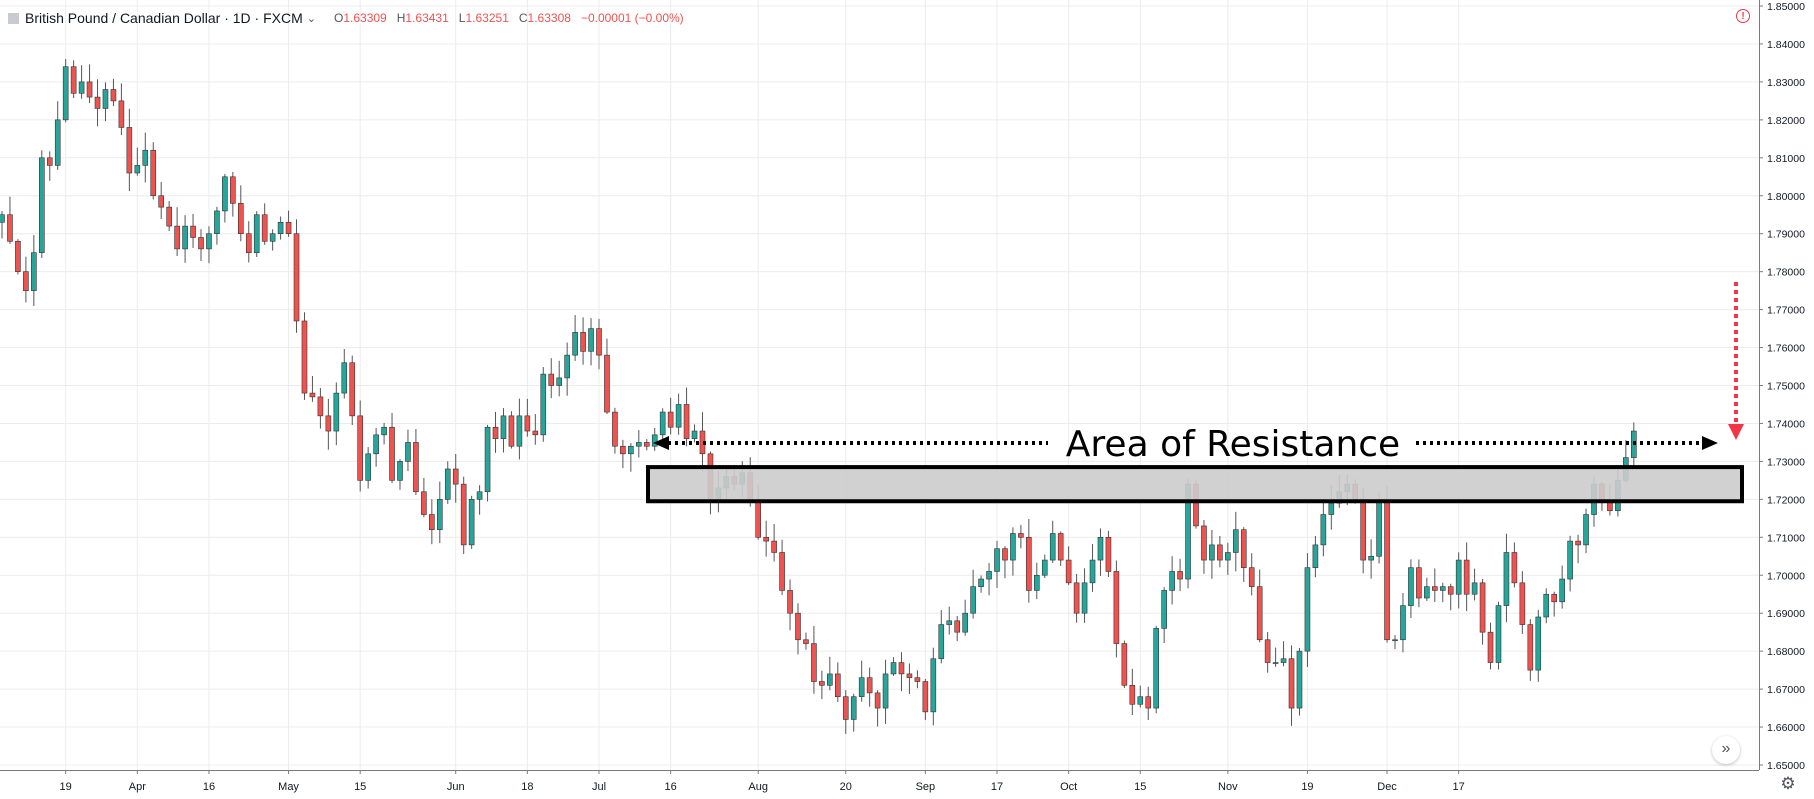  Describe the element at coordinates (997, 787) in the screenshot. I see `time-tick-label: 17` at that location.